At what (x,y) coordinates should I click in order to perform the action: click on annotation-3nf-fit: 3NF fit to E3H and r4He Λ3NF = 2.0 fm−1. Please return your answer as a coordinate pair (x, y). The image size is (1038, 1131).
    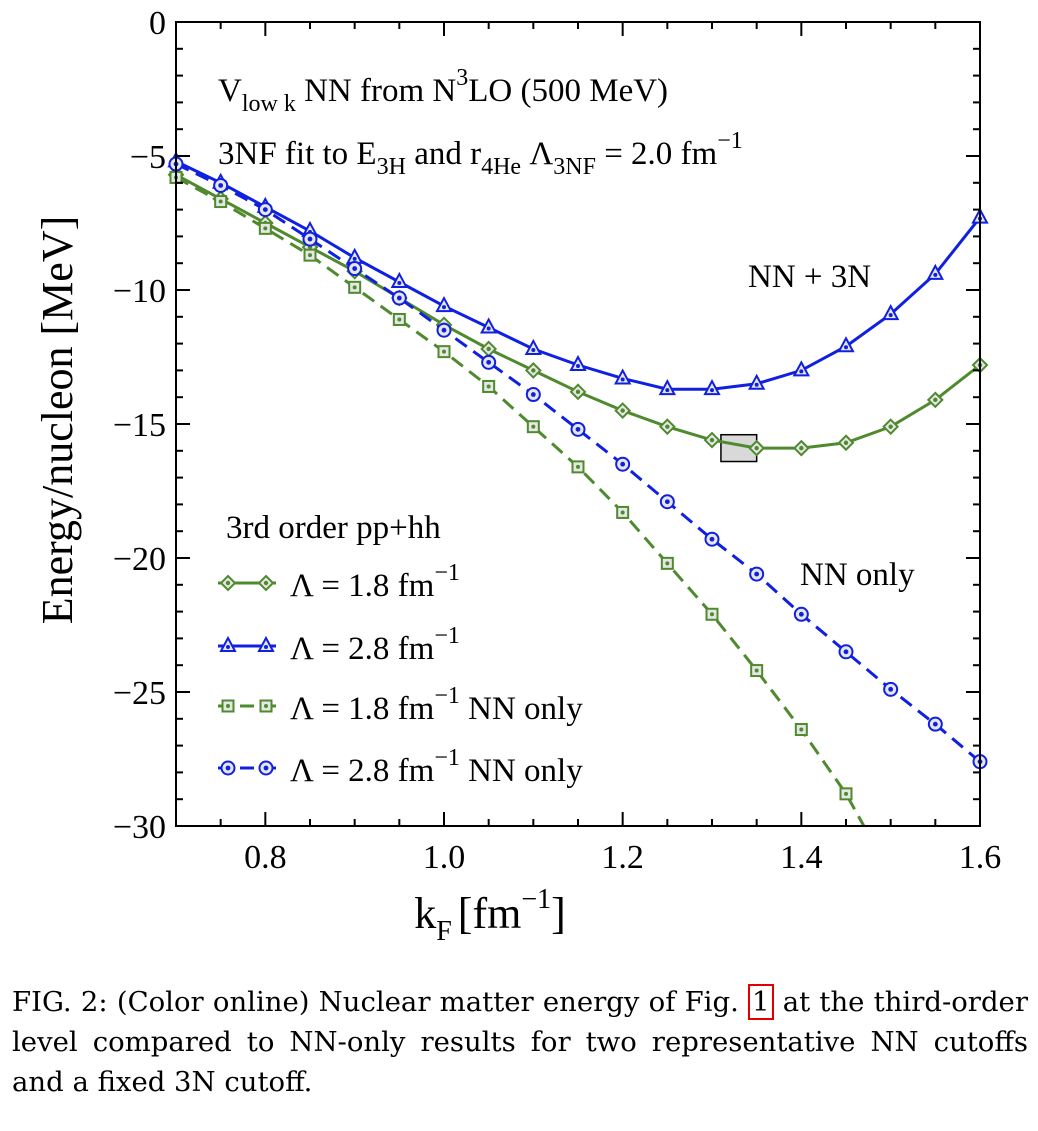
    Looking at the image, I should click on (480, 154).